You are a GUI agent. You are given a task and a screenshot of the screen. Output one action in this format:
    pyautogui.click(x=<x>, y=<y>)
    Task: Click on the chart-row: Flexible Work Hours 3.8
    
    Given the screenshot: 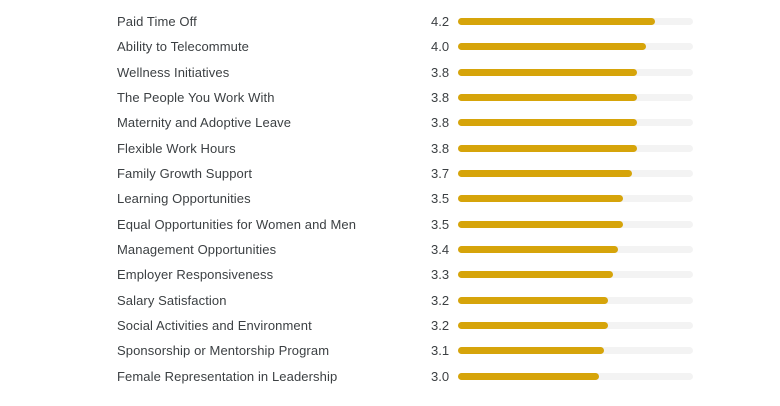 What is the action you would take?
    pyautogui.click(x=390, y=148)
    